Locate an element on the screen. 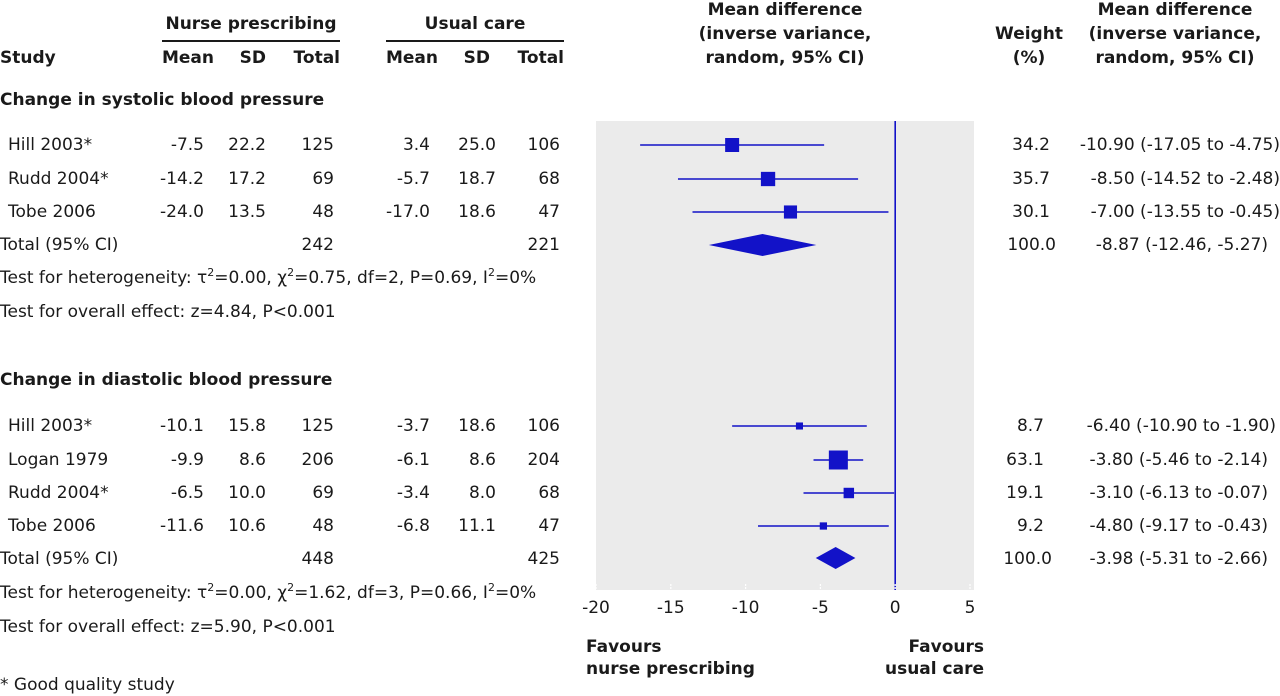 This screenshot has height=696, width=1280. mean2-value: -5.7 is located at coordinates (413, 179).